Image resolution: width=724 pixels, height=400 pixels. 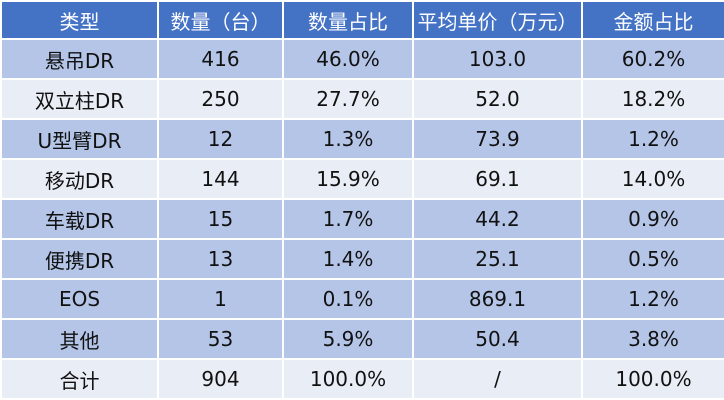 I want to click on table-cell: 69.1, so click(x=497, y=179).